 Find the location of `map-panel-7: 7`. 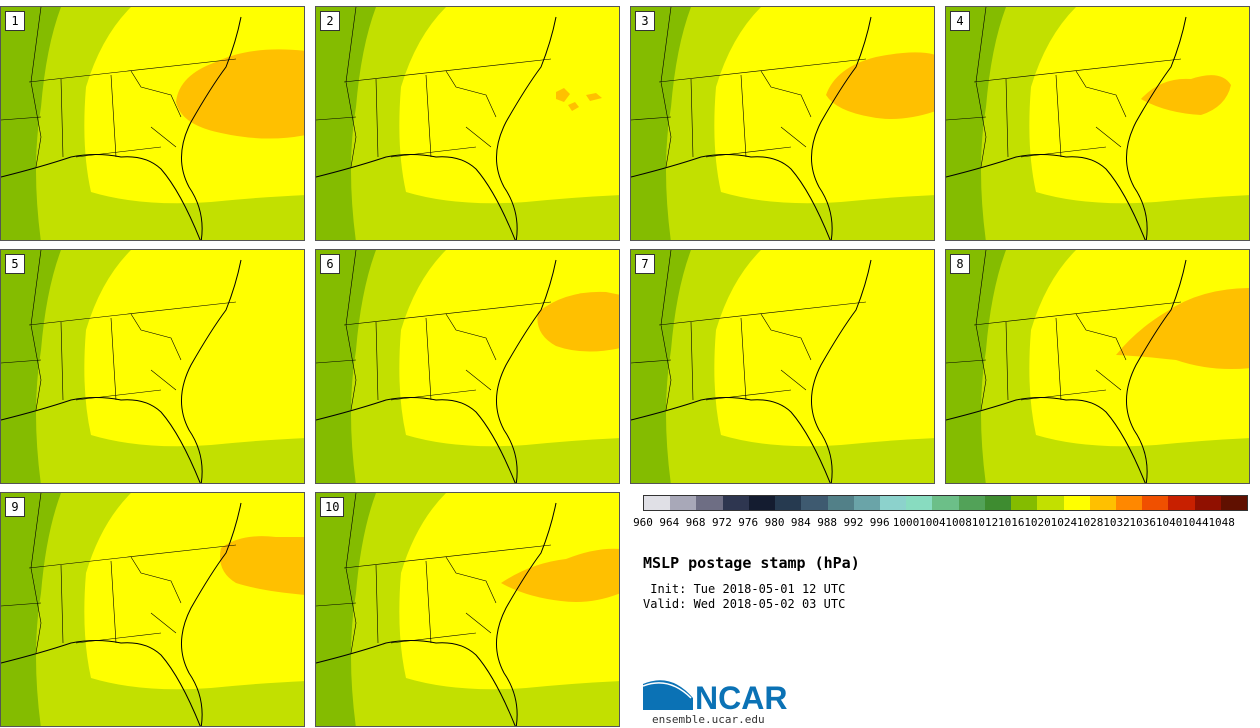

map-panel-7: 7 is located at coordinates (782, 366).